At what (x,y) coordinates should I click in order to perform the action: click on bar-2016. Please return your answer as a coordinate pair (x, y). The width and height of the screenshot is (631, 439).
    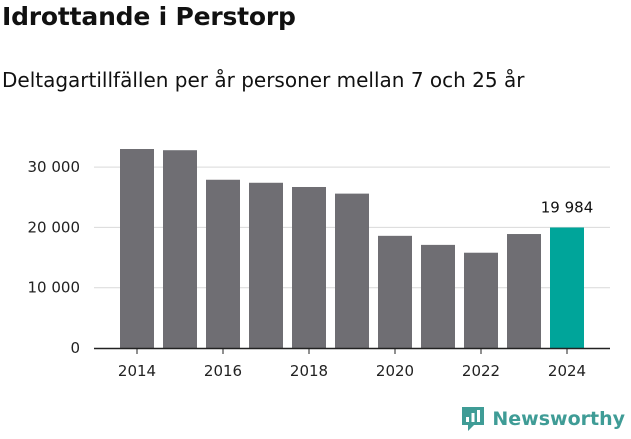
    Looking at the image, I should click on (223, 263).